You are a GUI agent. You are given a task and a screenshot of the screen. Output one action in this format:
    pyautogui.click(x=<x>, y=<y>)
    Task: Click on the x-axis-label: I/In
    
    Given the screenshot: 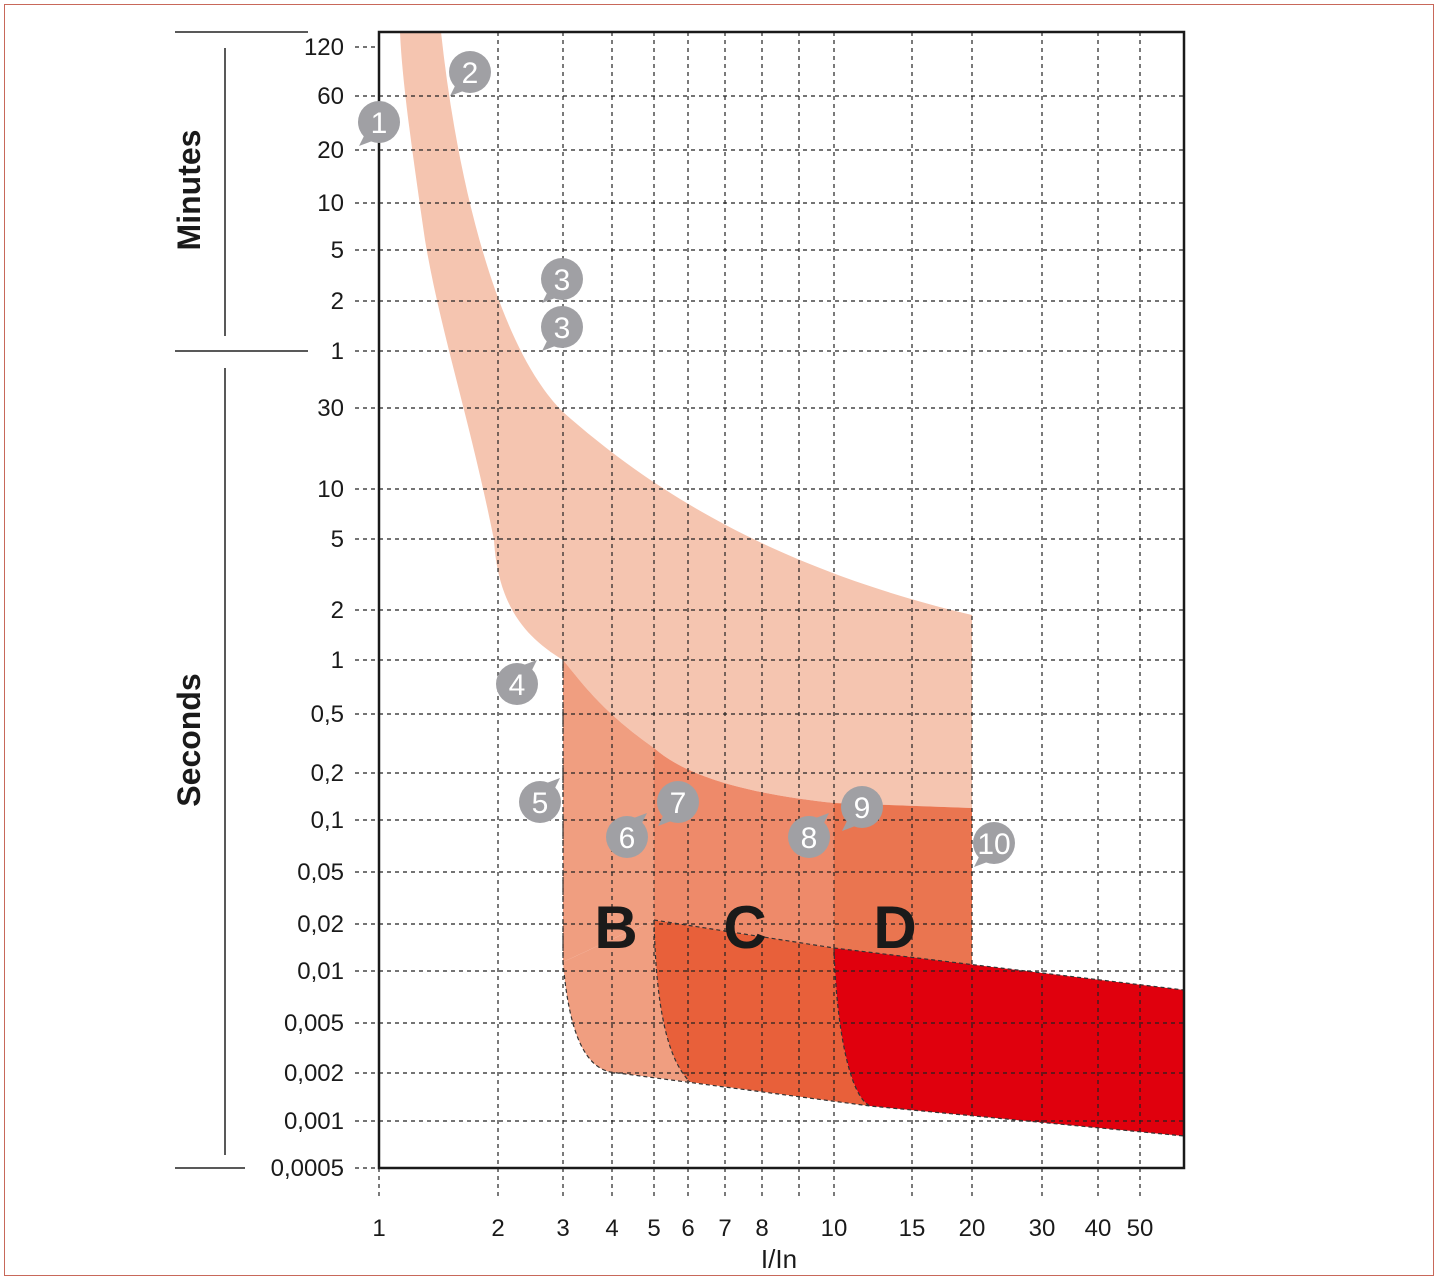 What is the action you would take?
    pyautogui.click(x=779, y=1259)
    